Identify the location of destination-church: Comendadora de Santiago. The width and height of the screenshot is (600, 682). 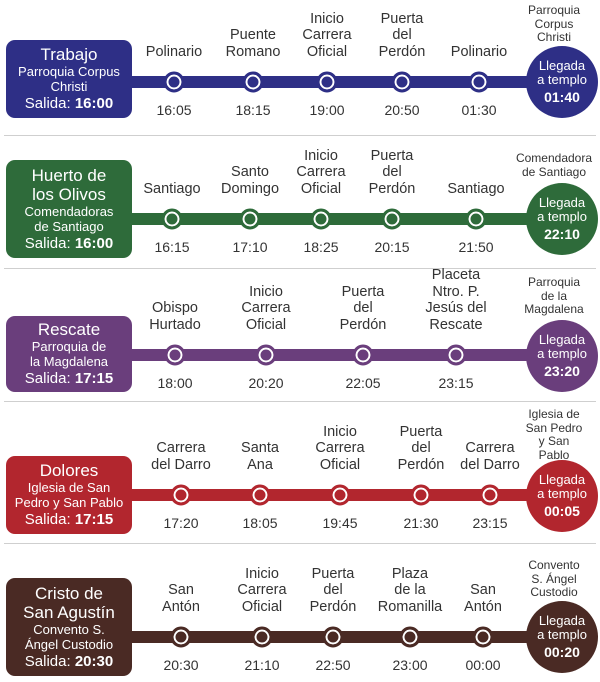
(554, 165).